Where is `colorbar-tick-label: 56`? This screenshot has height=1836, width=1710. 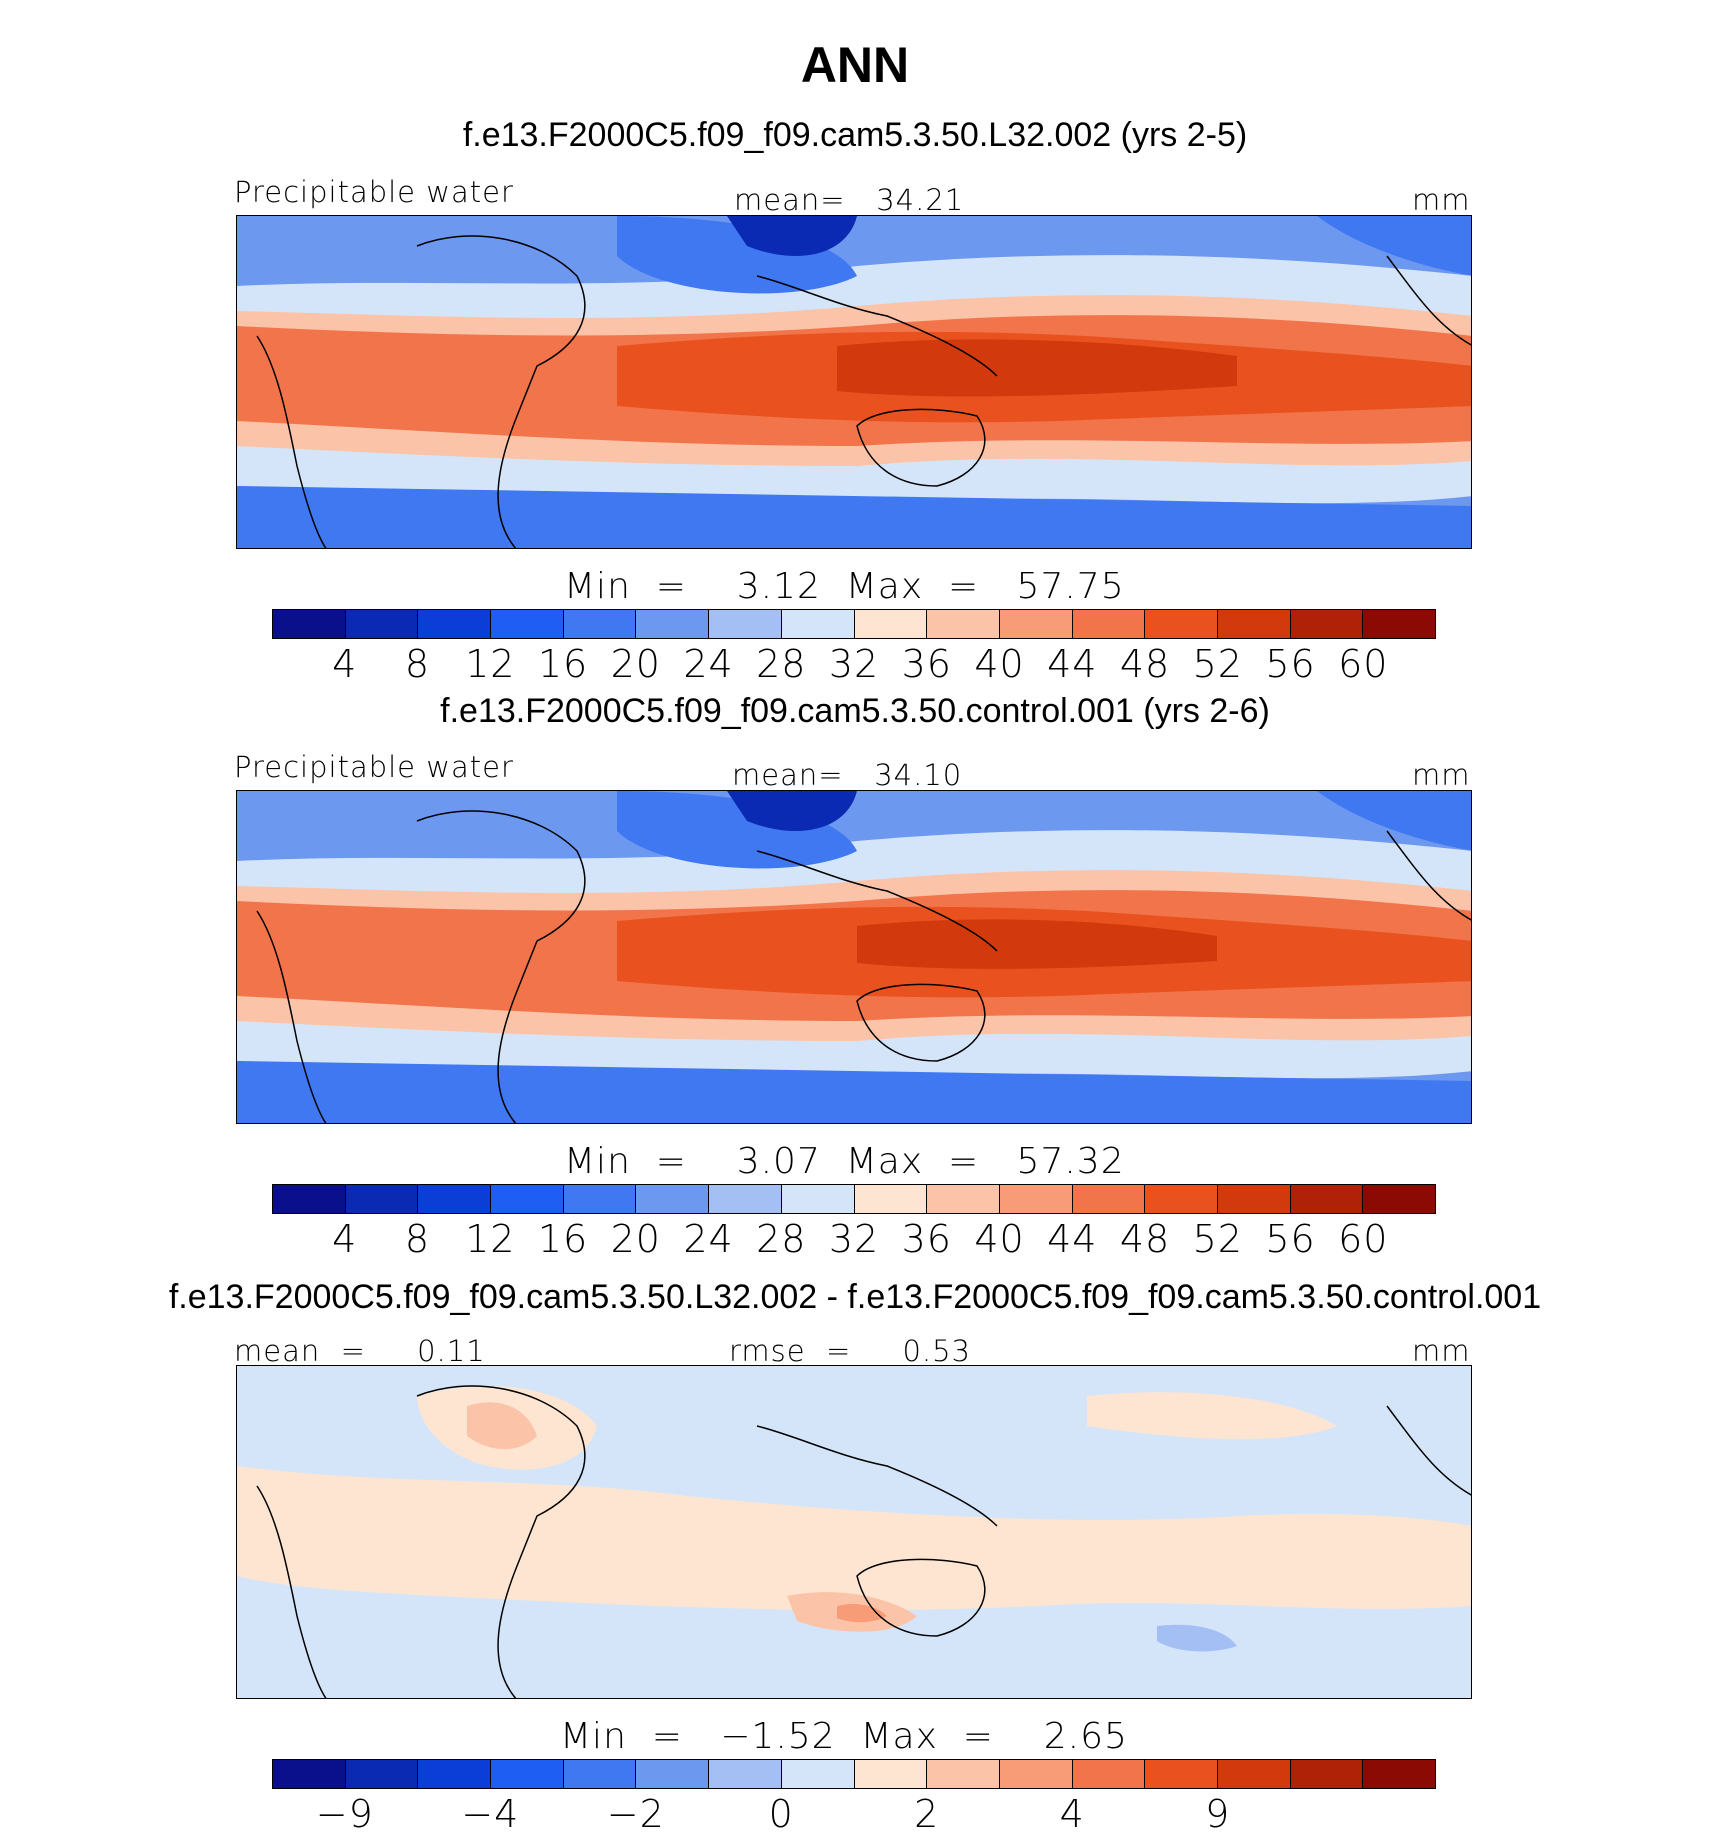
colorbar-tick-label: 56 is located at coordinates (1290, 664).